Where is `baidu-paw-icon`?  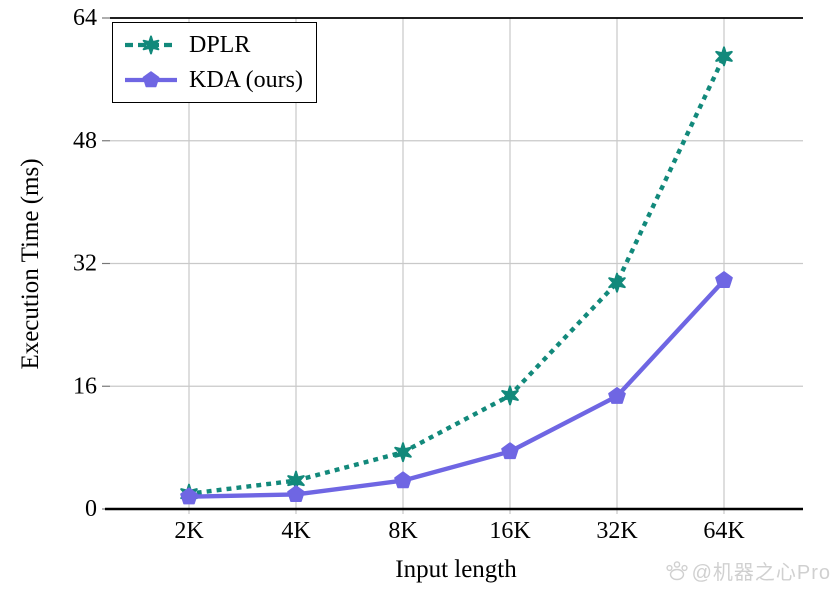
baidu-paw-icon is located at coordinates (676, 570).